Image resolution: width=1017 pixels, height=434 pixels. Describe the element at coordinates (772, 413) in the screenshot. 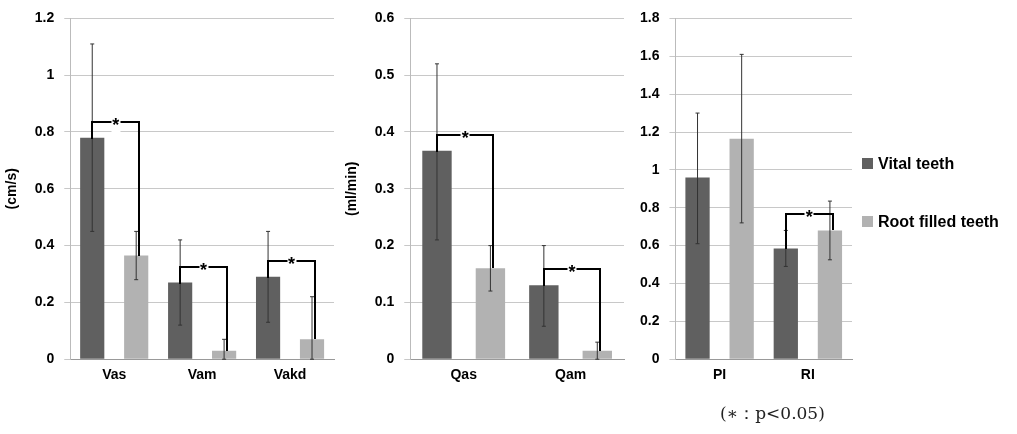

I see `text: (∗：p<0.05)` at that location.